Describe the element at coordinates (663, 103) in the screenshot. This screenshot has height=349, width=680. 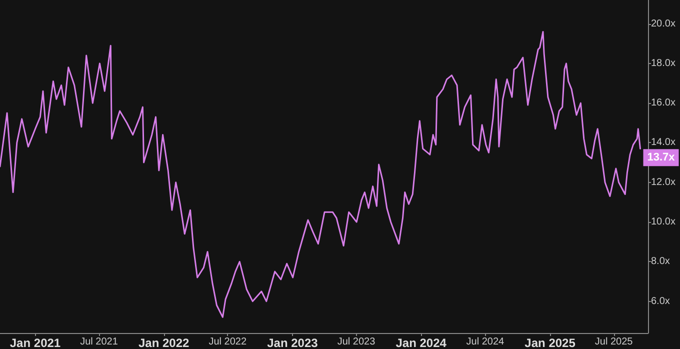
I see `y-tick-label: 16.0x` at that location.